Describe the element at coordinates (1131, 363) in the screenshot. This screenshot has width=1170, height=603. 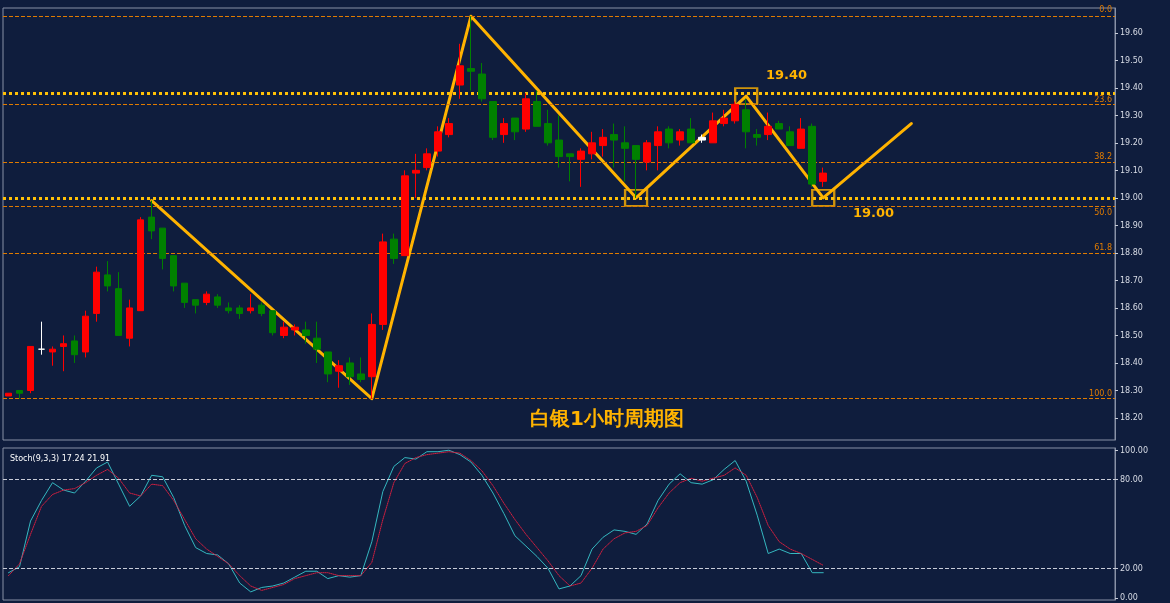
I see `y-tick-label: 18.40` at that location.